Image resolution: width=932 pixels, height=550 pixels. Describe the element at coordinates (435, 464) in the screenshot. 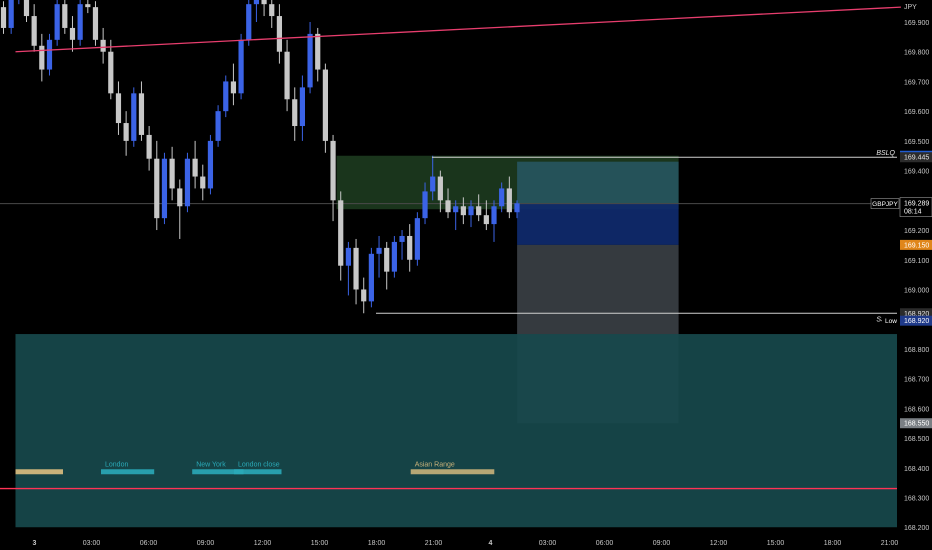

I see `session-label: Asian Range` at that location.